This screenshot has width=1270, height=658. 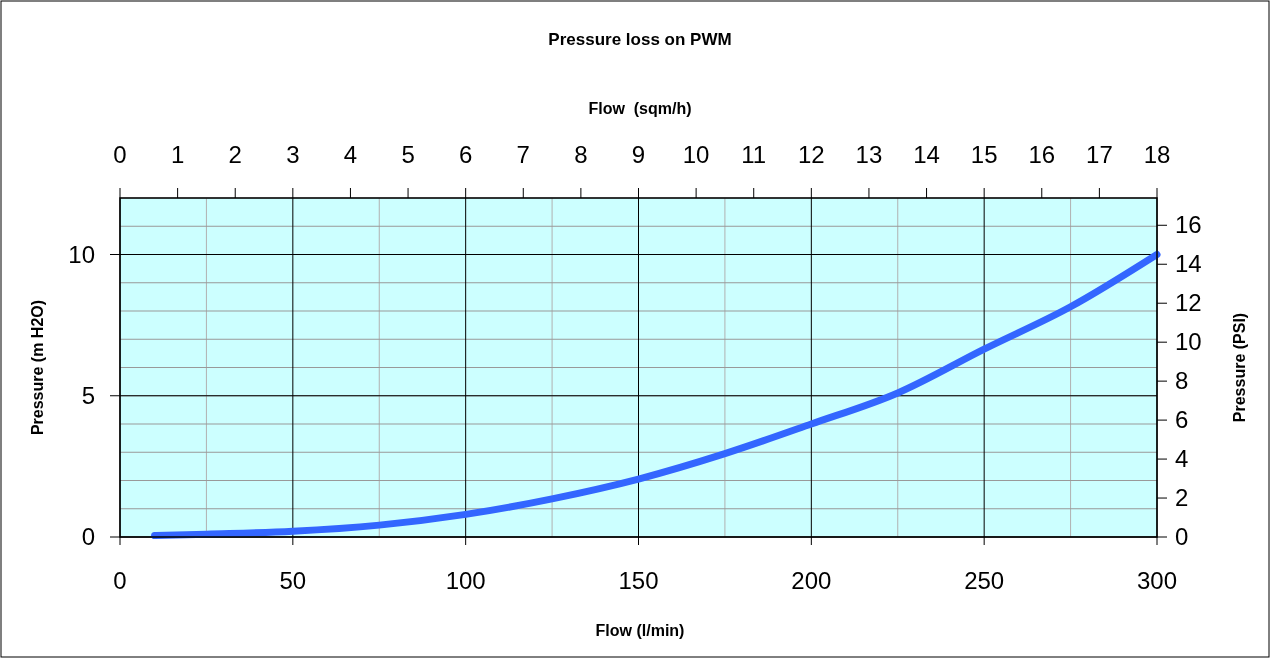 I want to click on y-tick-label: 5, so click(x=88, y=395).